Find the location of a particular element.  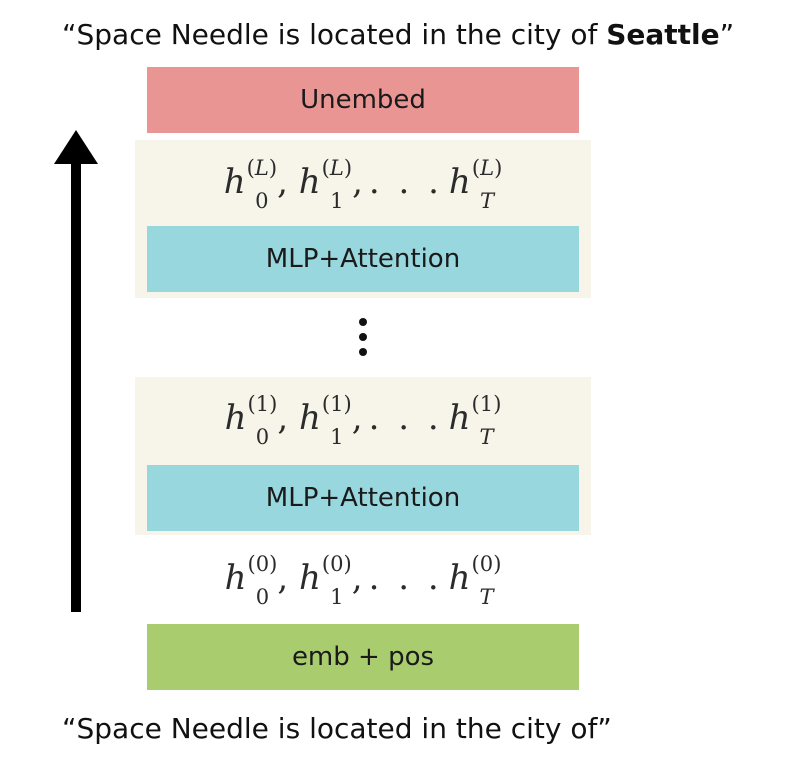

layer-1-sup: 1 is located at coordinates (262, 403).